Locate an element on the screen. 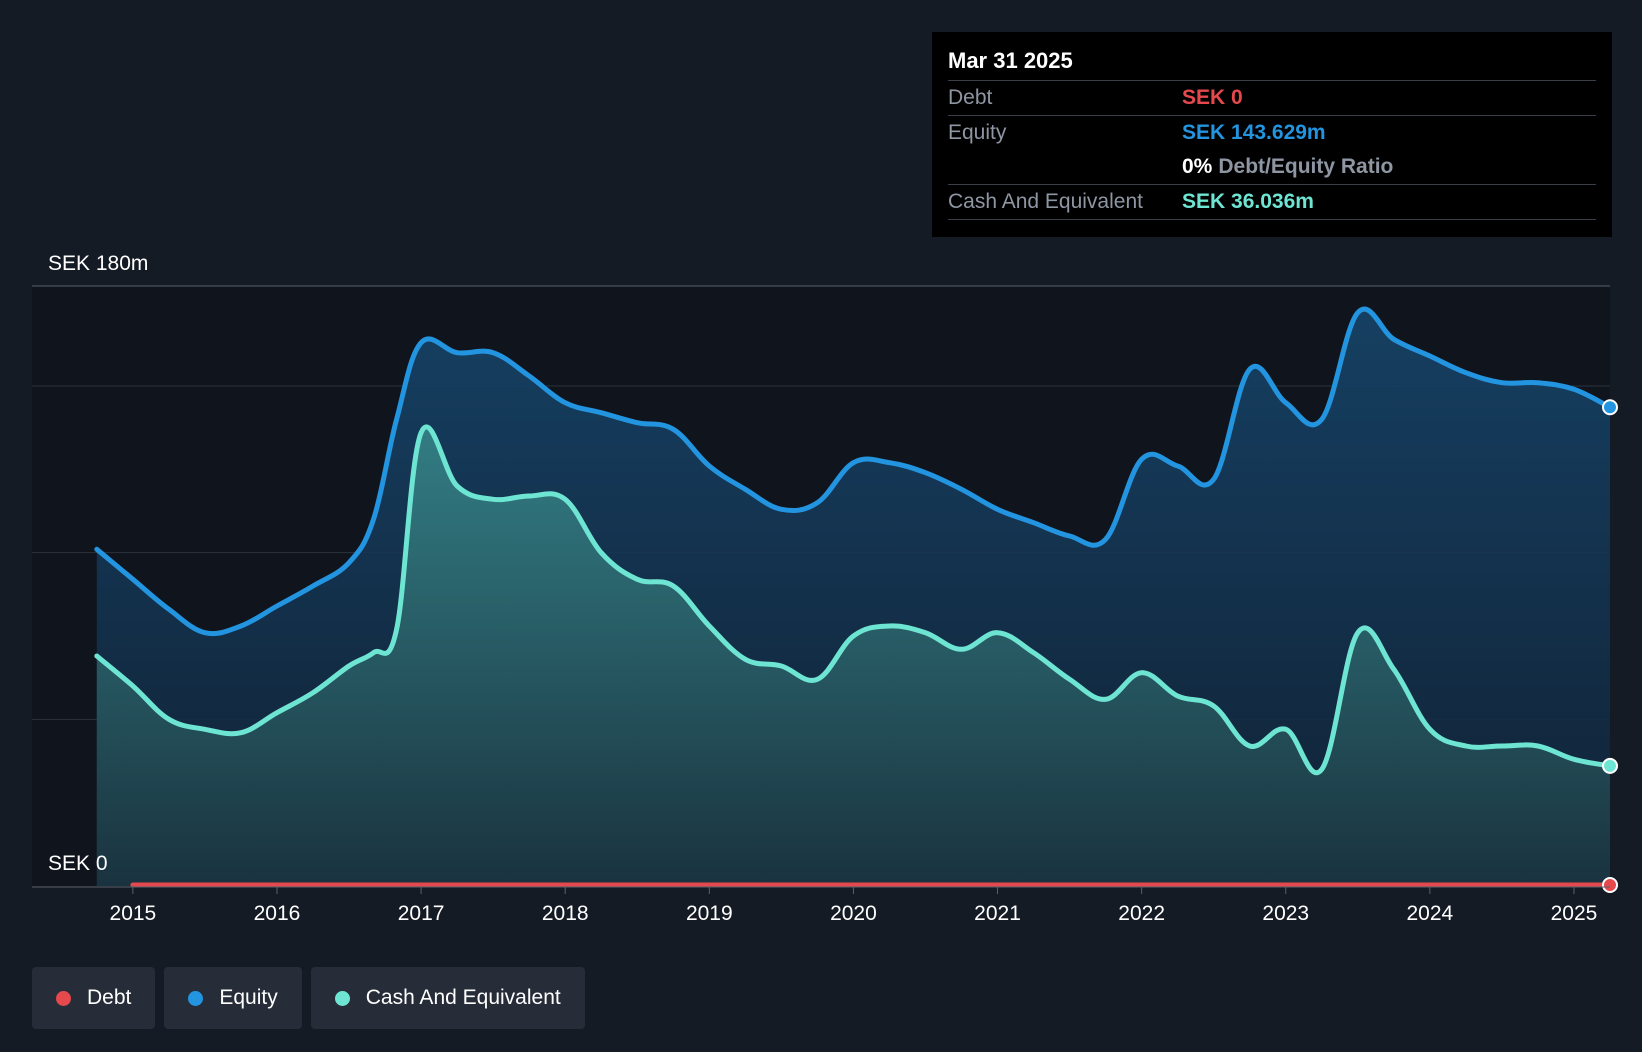 This screenshot has width=1642, height=1052. debt-end-point is located at coordinates (1610, 885).